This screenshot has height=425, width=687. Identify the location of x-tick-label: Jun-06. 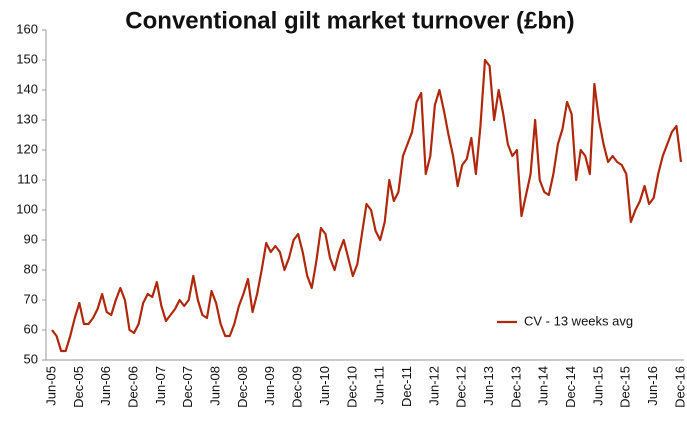
(105, 386).